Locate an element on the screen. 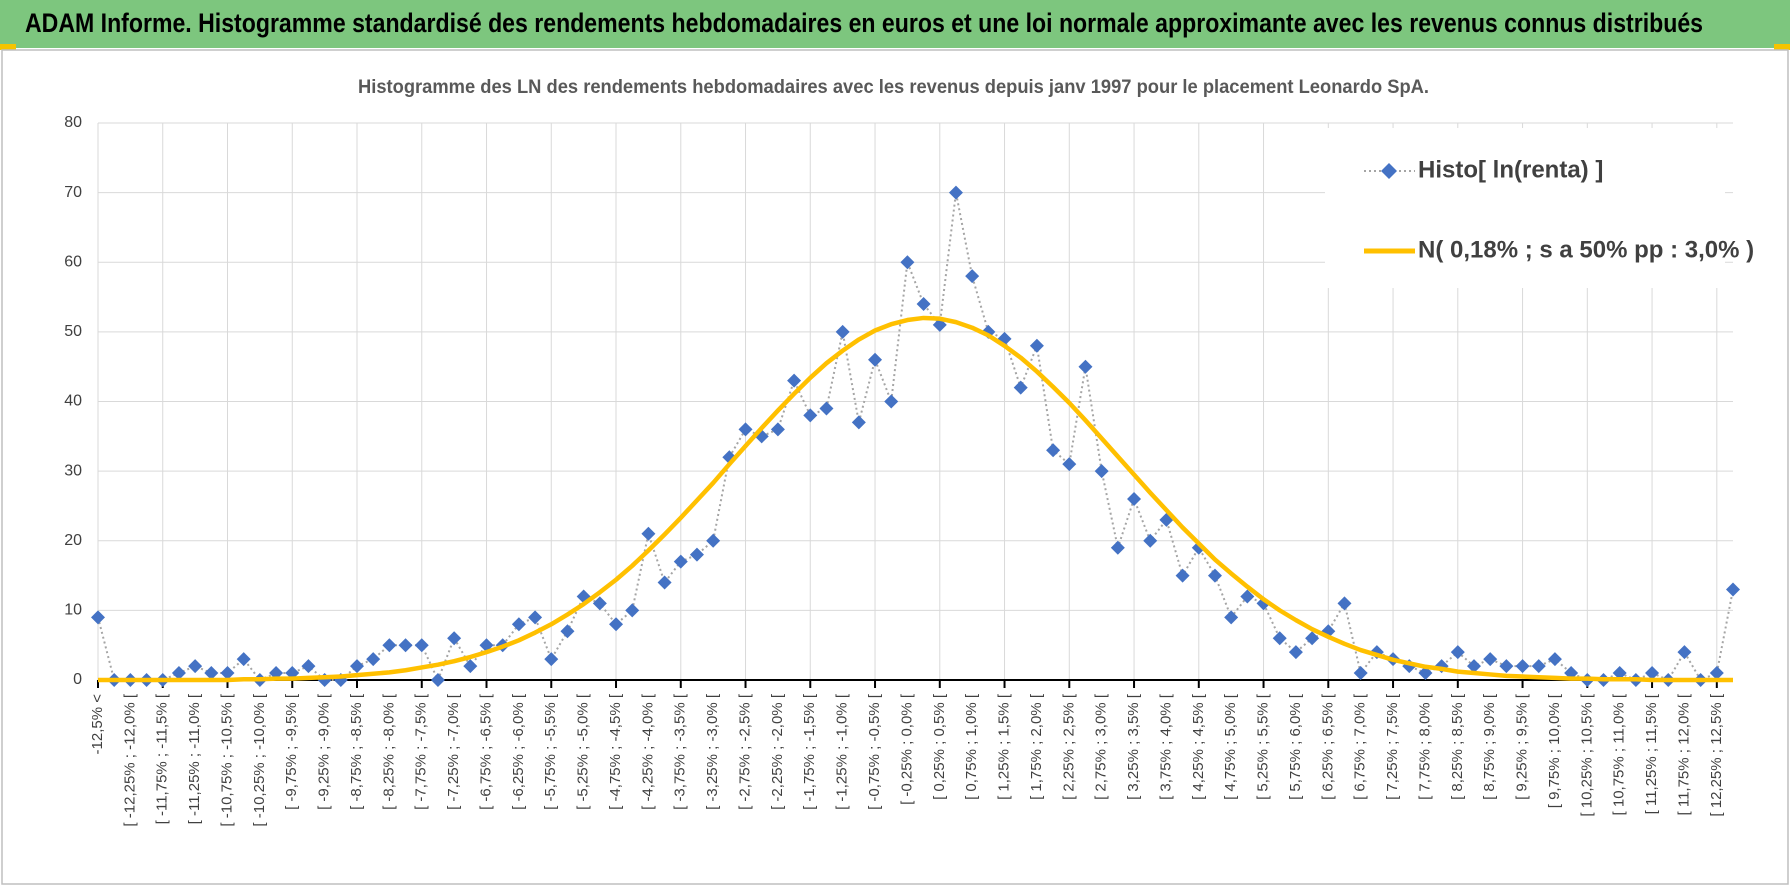 Image resolution: width=1790 pixels, height=887 pixels. x-tick-label: [ 2,25% ; 2,5% [ is located at coordinates (1068, 746).